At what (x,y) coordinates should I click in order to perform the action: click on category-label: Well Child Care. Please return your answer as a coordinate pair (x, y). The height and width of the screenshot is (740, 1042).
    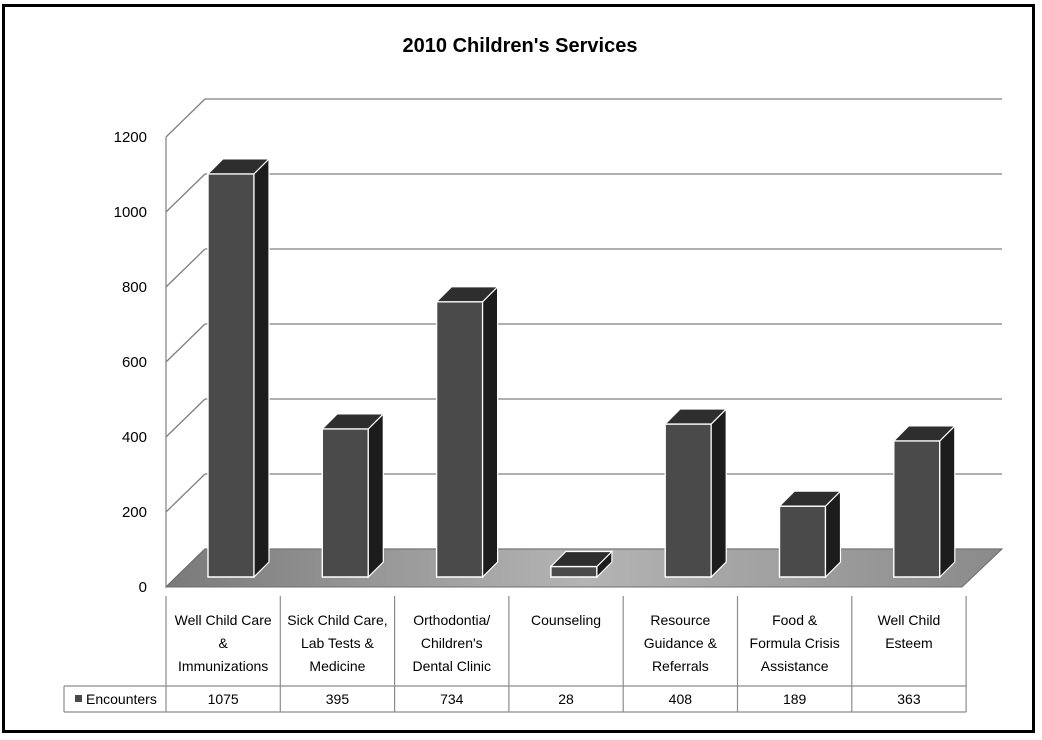
    Looking at the image, I should click on (223, 620).